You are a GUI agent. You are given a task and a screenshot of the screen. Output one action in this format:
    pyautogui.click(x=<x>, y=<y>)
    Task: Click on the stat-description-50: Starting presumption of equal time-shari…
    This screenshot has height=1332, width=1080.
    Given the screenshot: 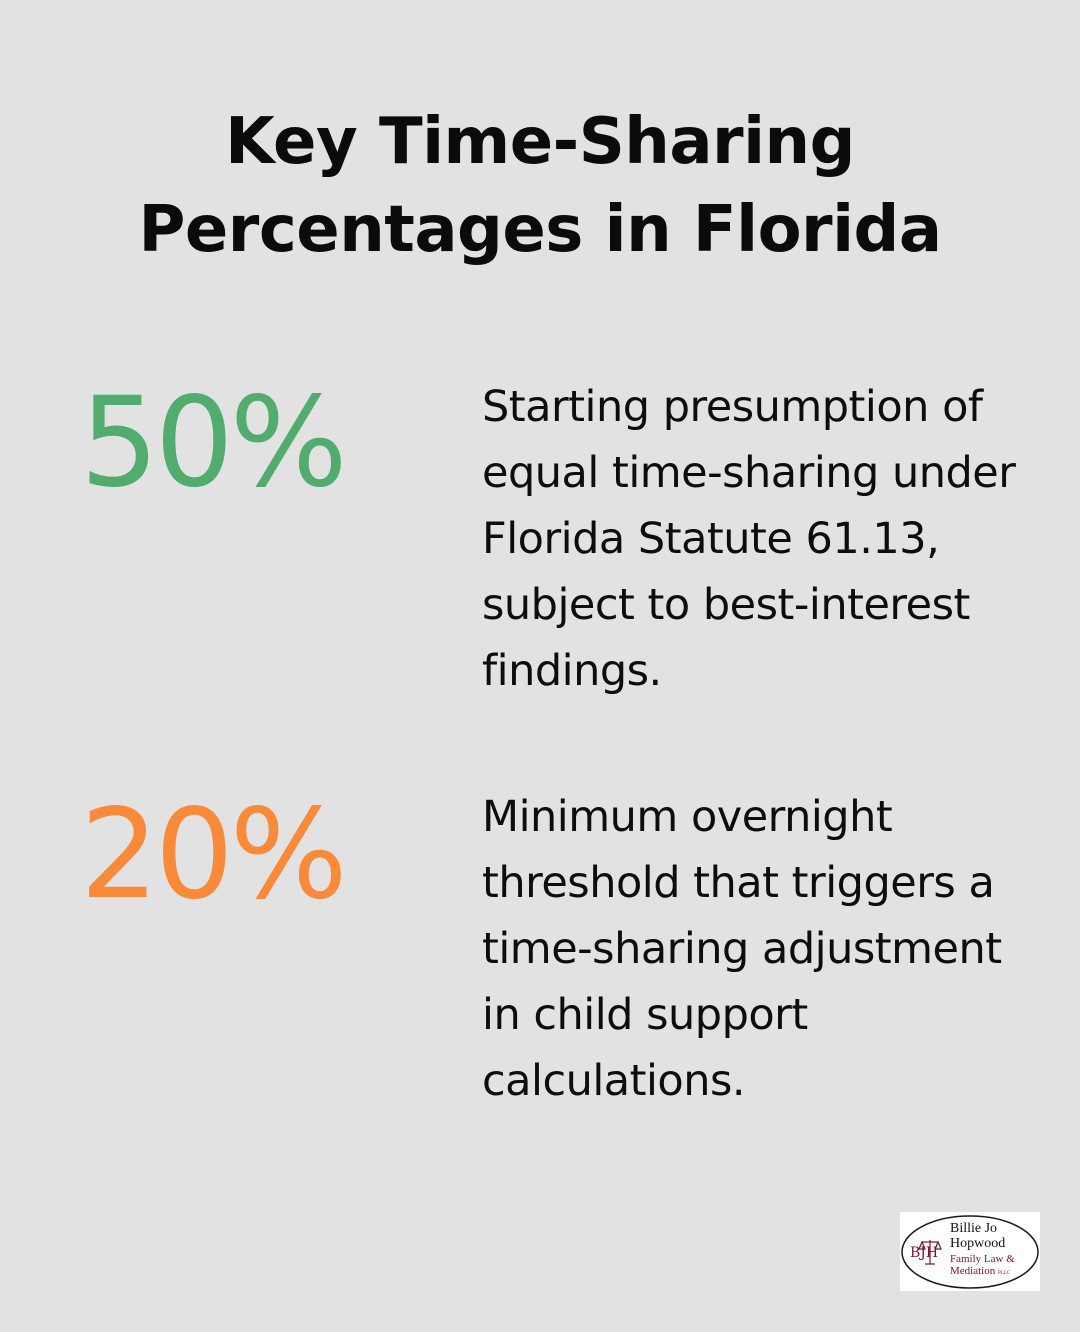 What is the action you would take?
    pyautogui.click(x=749, y=539)
    